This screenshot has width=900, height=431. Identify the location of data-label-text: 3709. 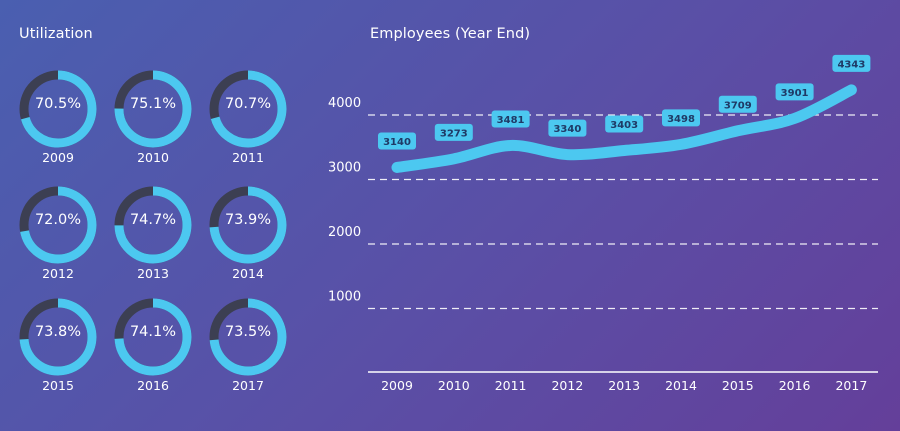
(738, 105).